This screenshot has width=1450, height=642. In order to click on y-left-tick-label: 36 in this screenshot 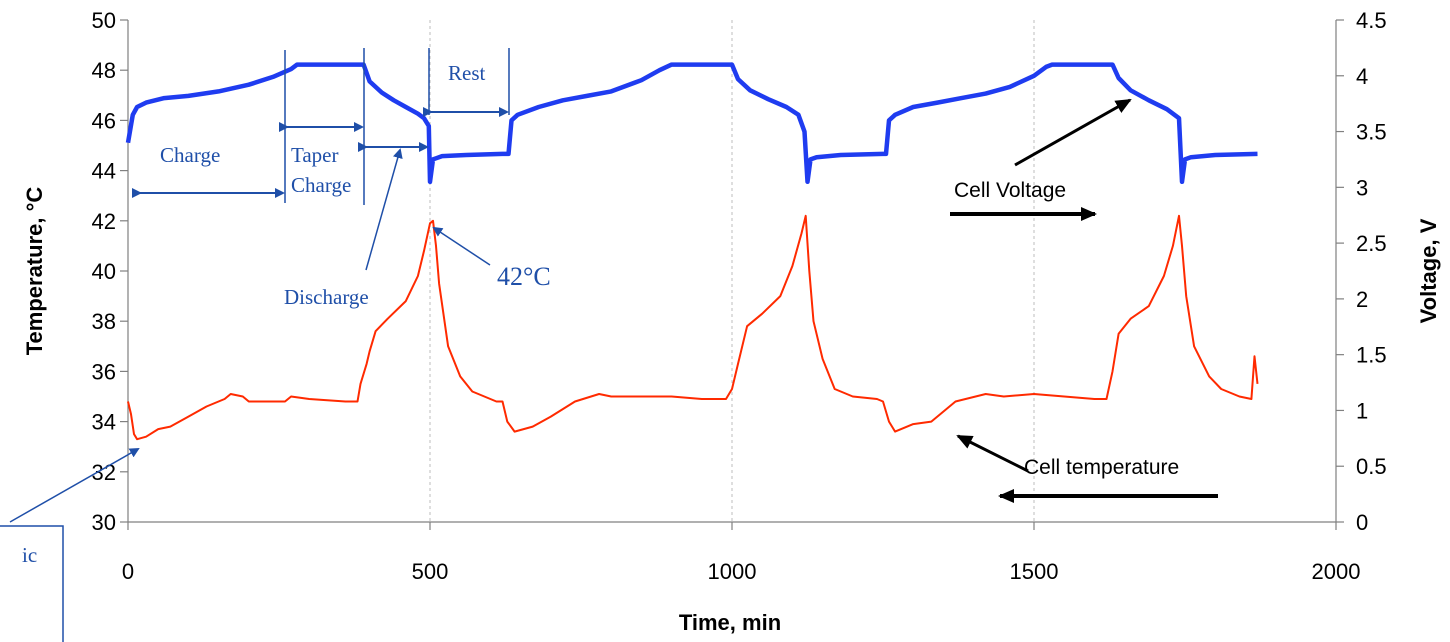, I will do `click(104, 371)`.